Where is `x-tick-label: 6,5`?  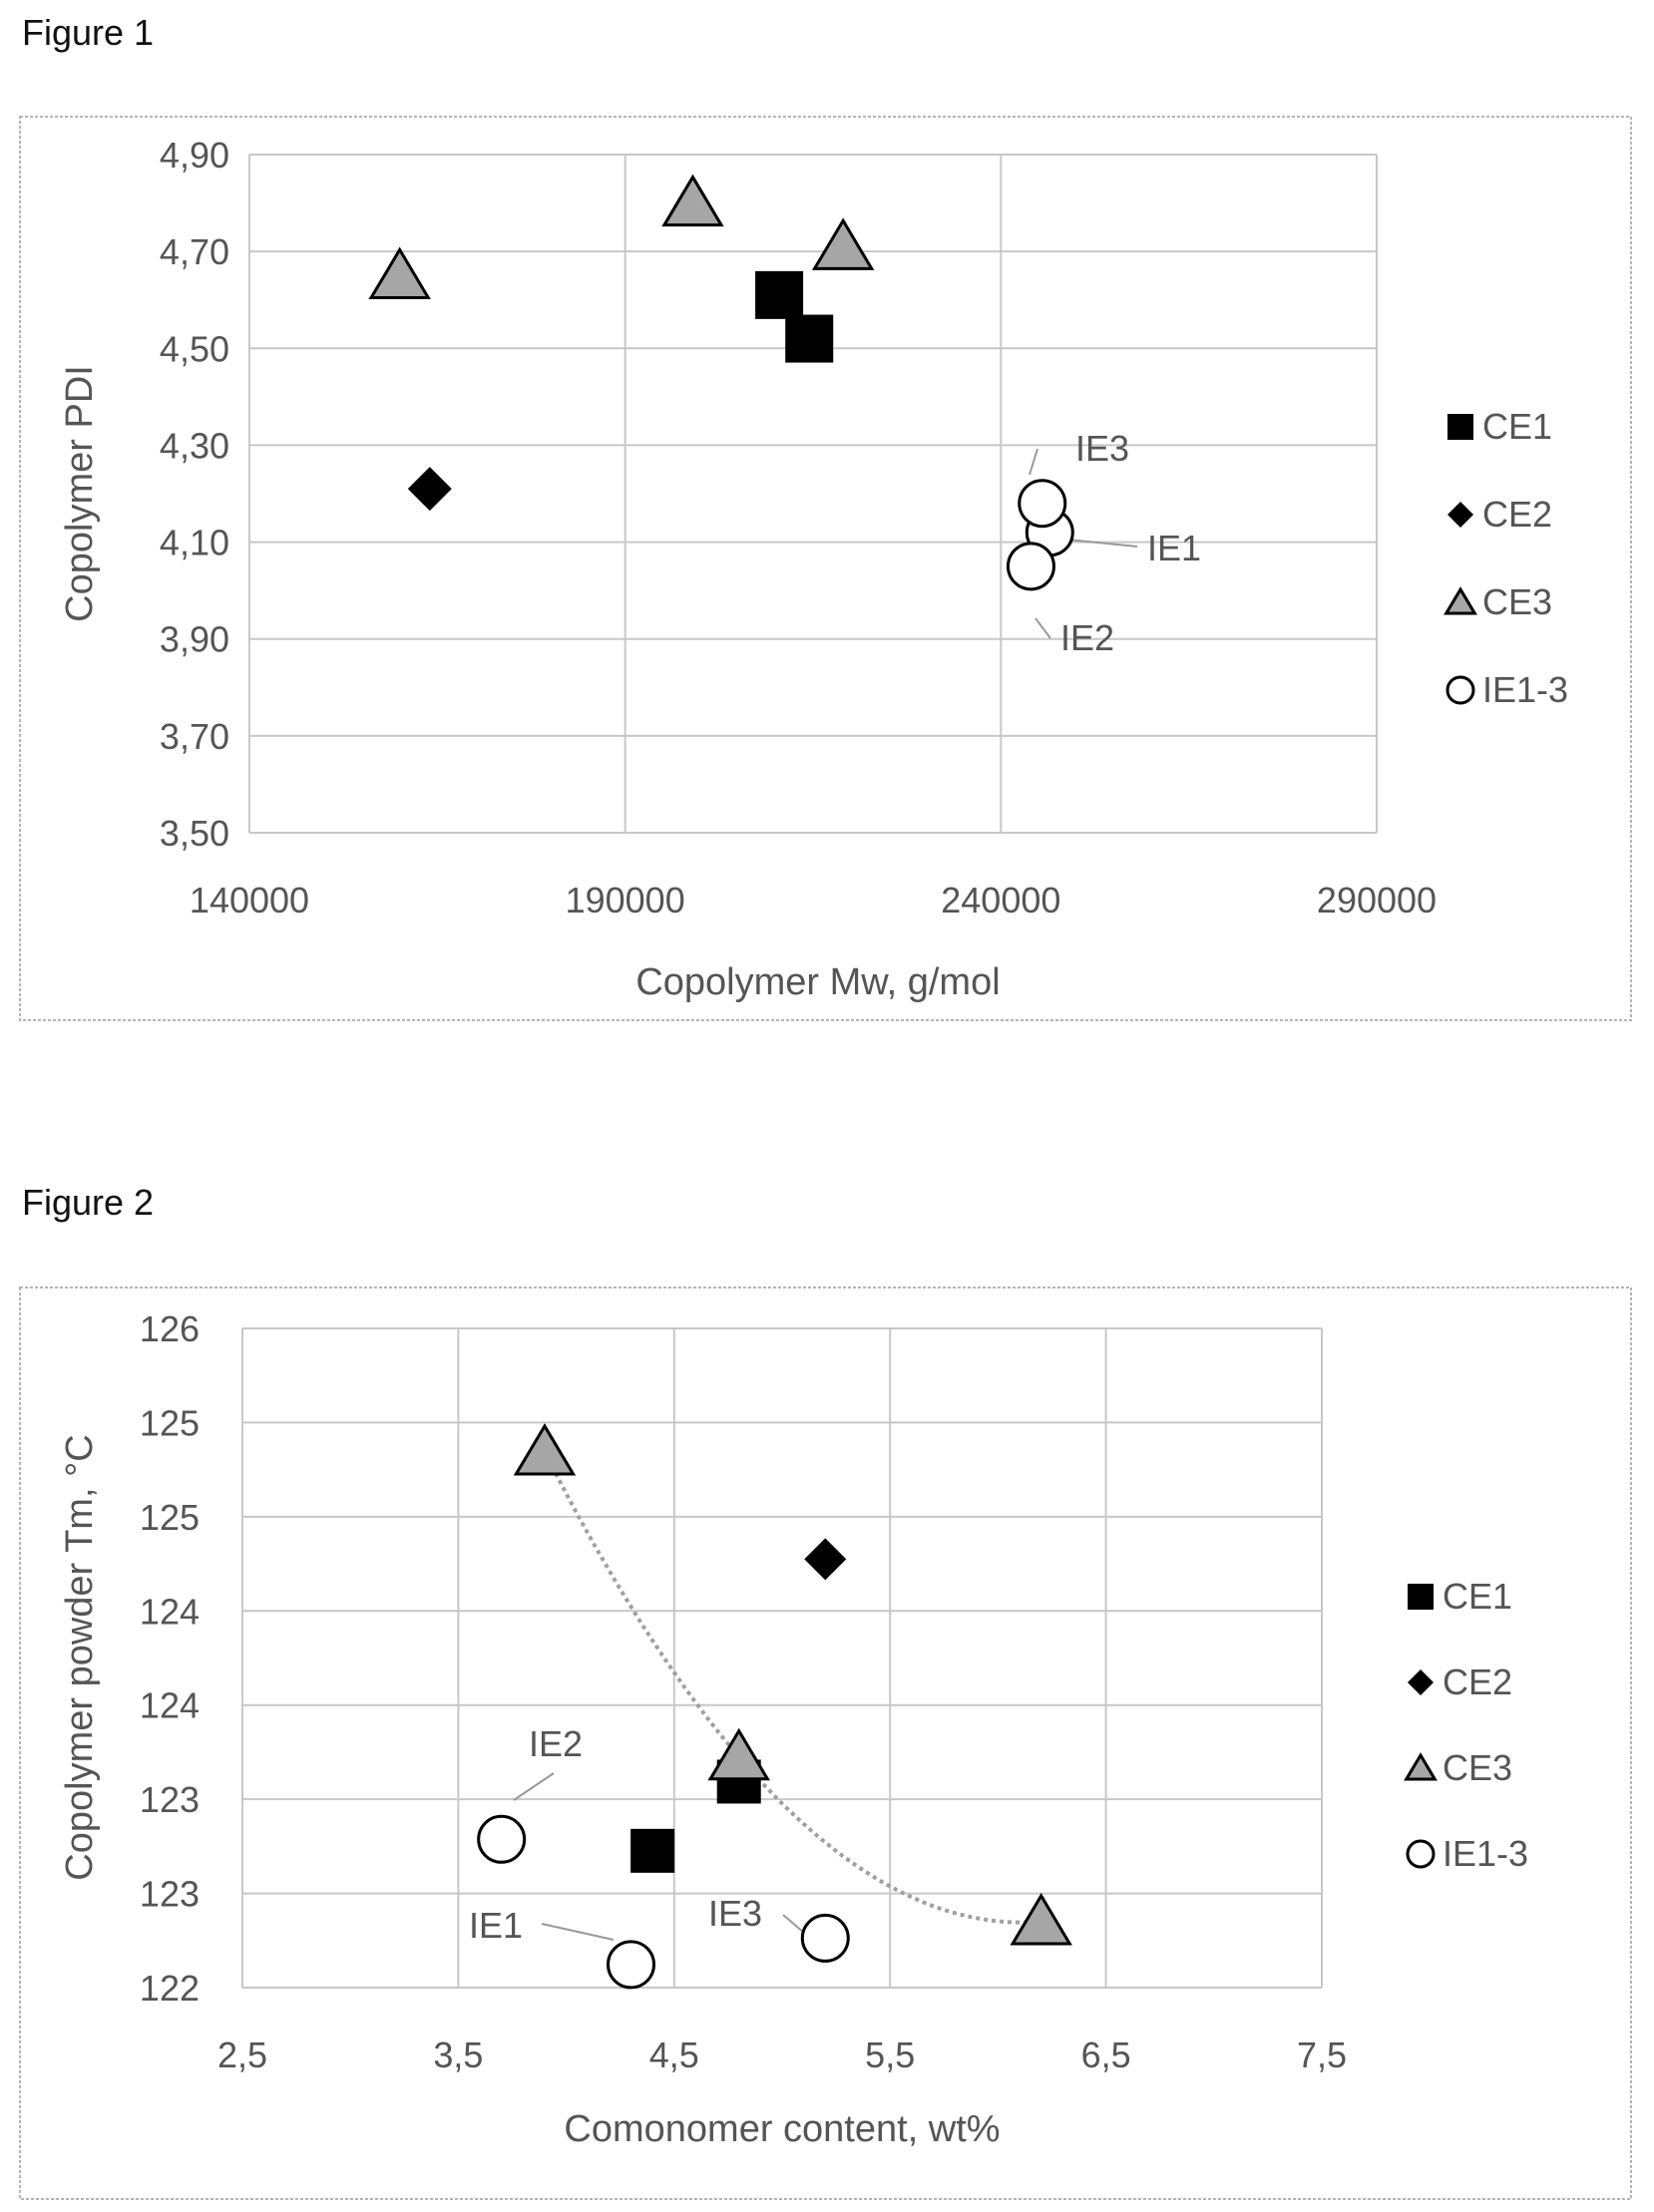 x-tick-label: 6,5 is located at coordinates (1106, 2054).